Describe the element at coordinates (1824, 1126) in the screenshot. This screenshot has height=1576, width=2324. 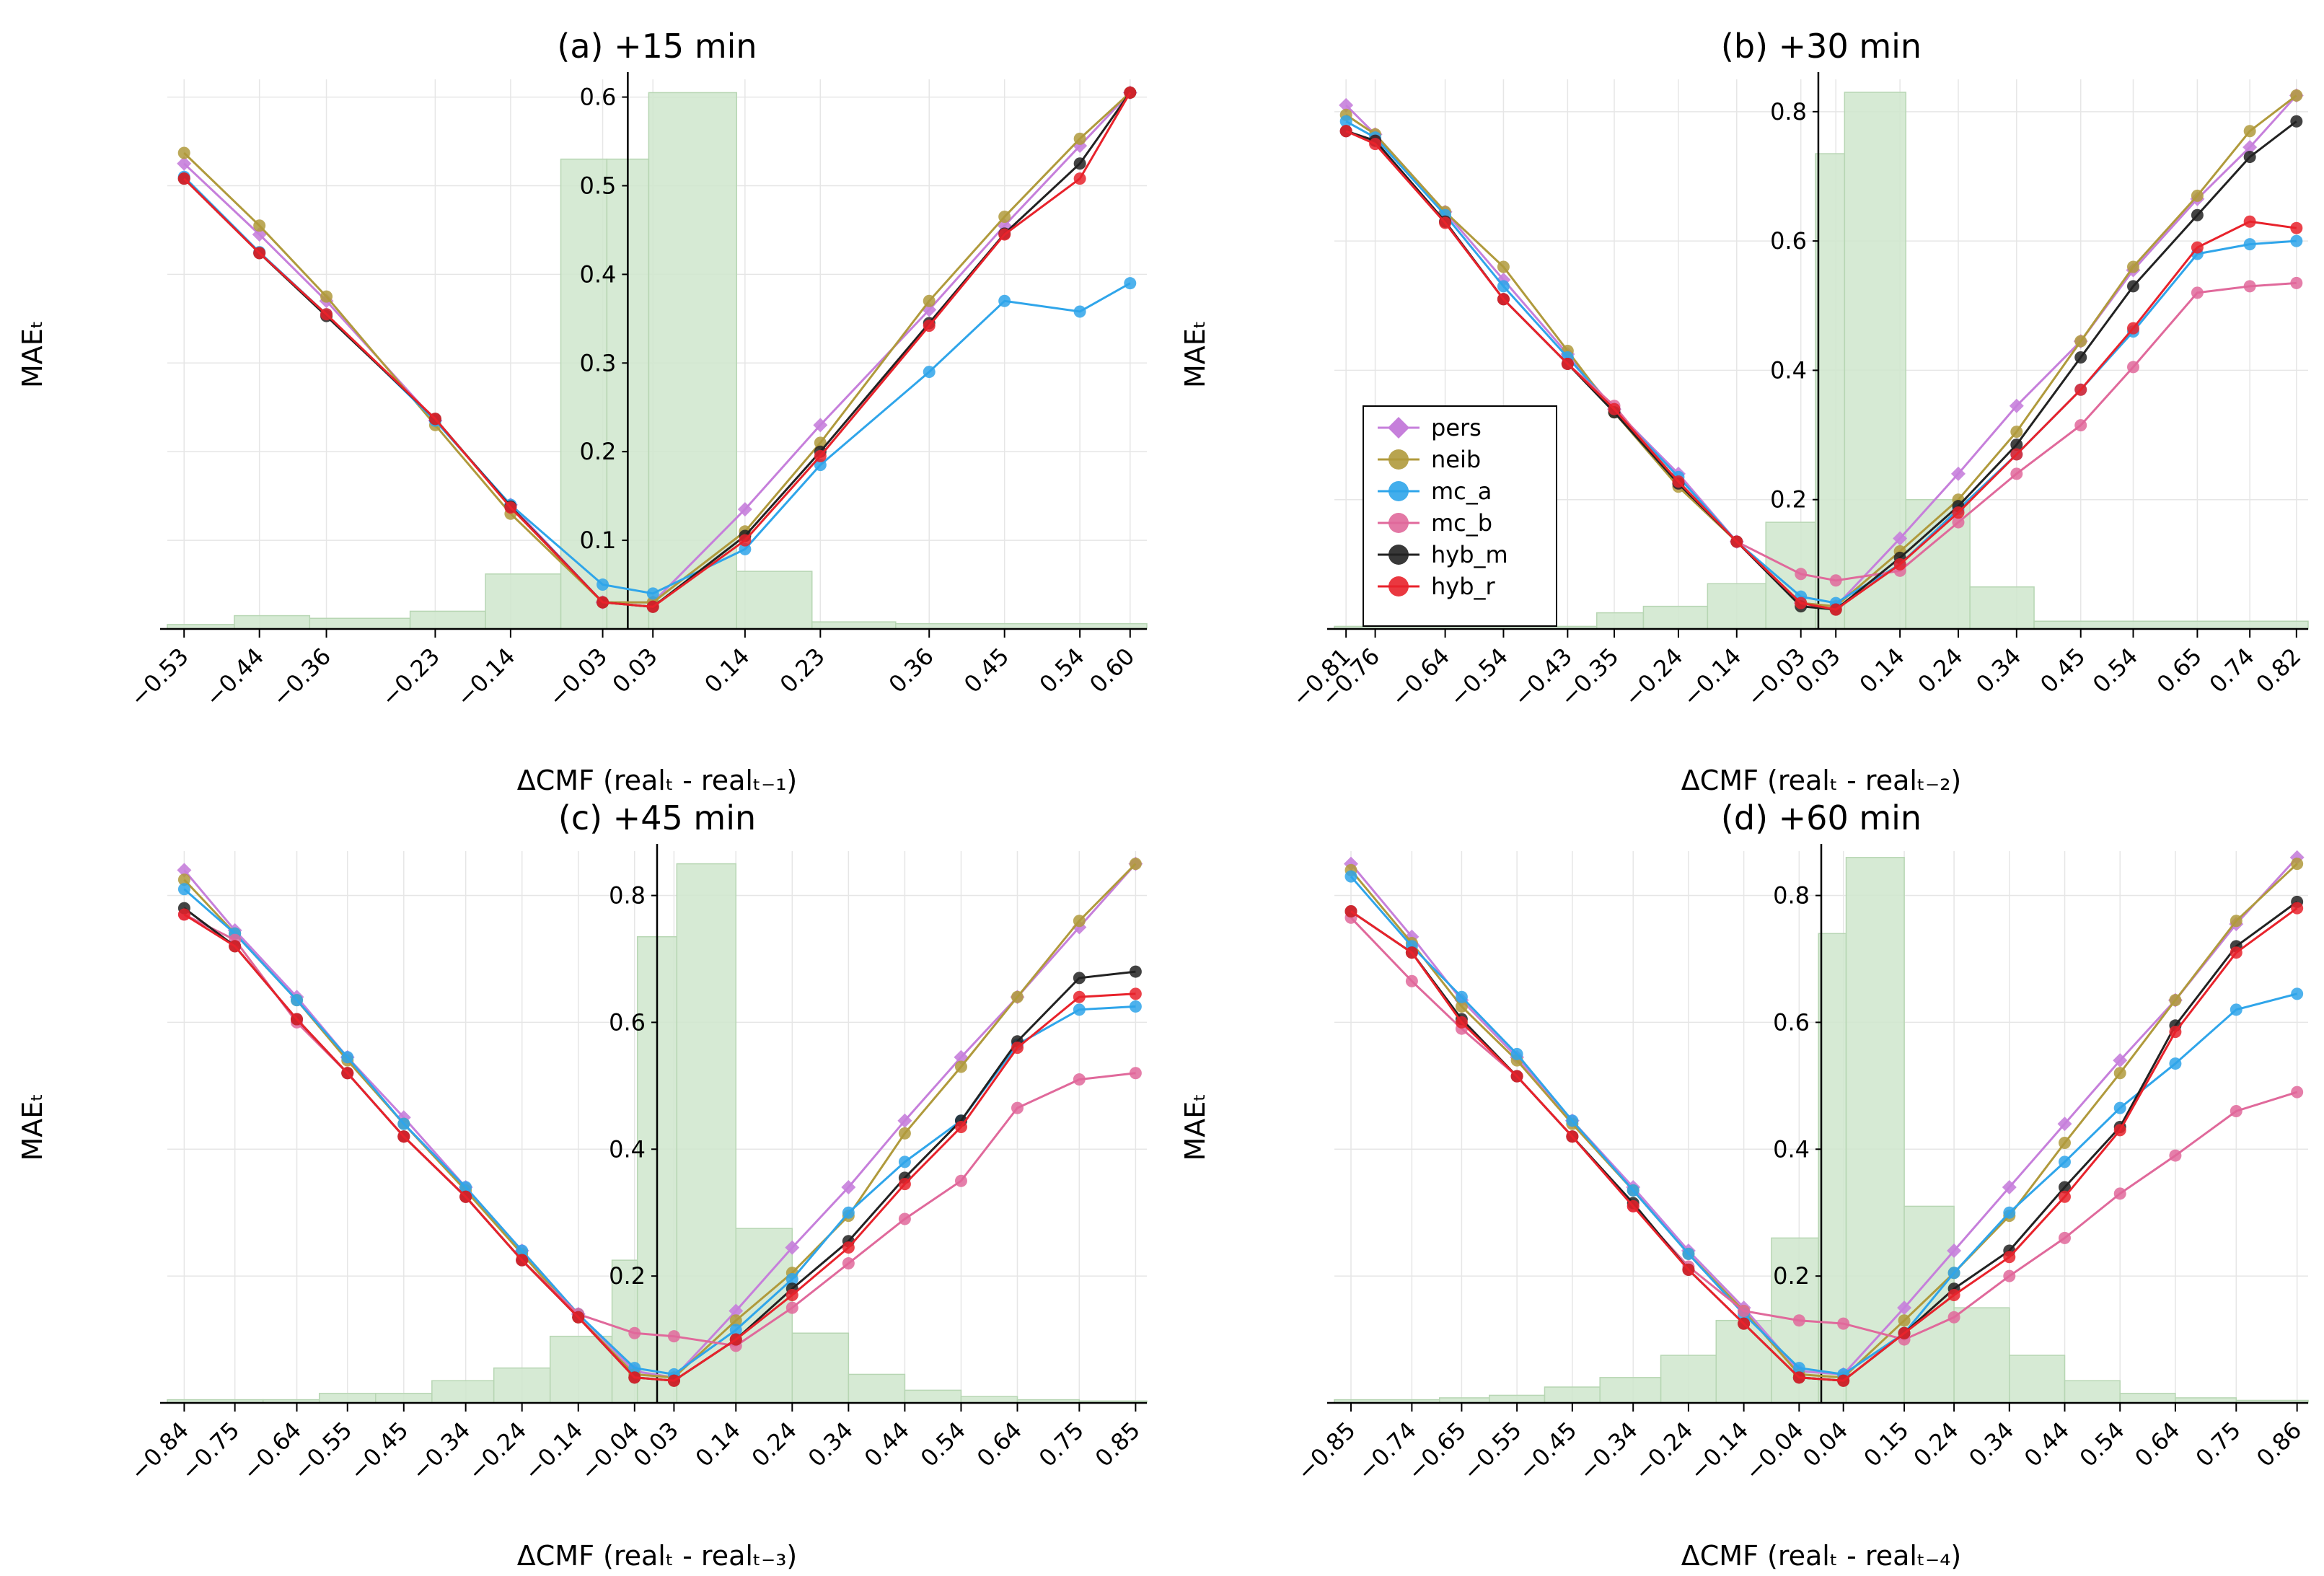
I see `series-line-mc_a` at that location.